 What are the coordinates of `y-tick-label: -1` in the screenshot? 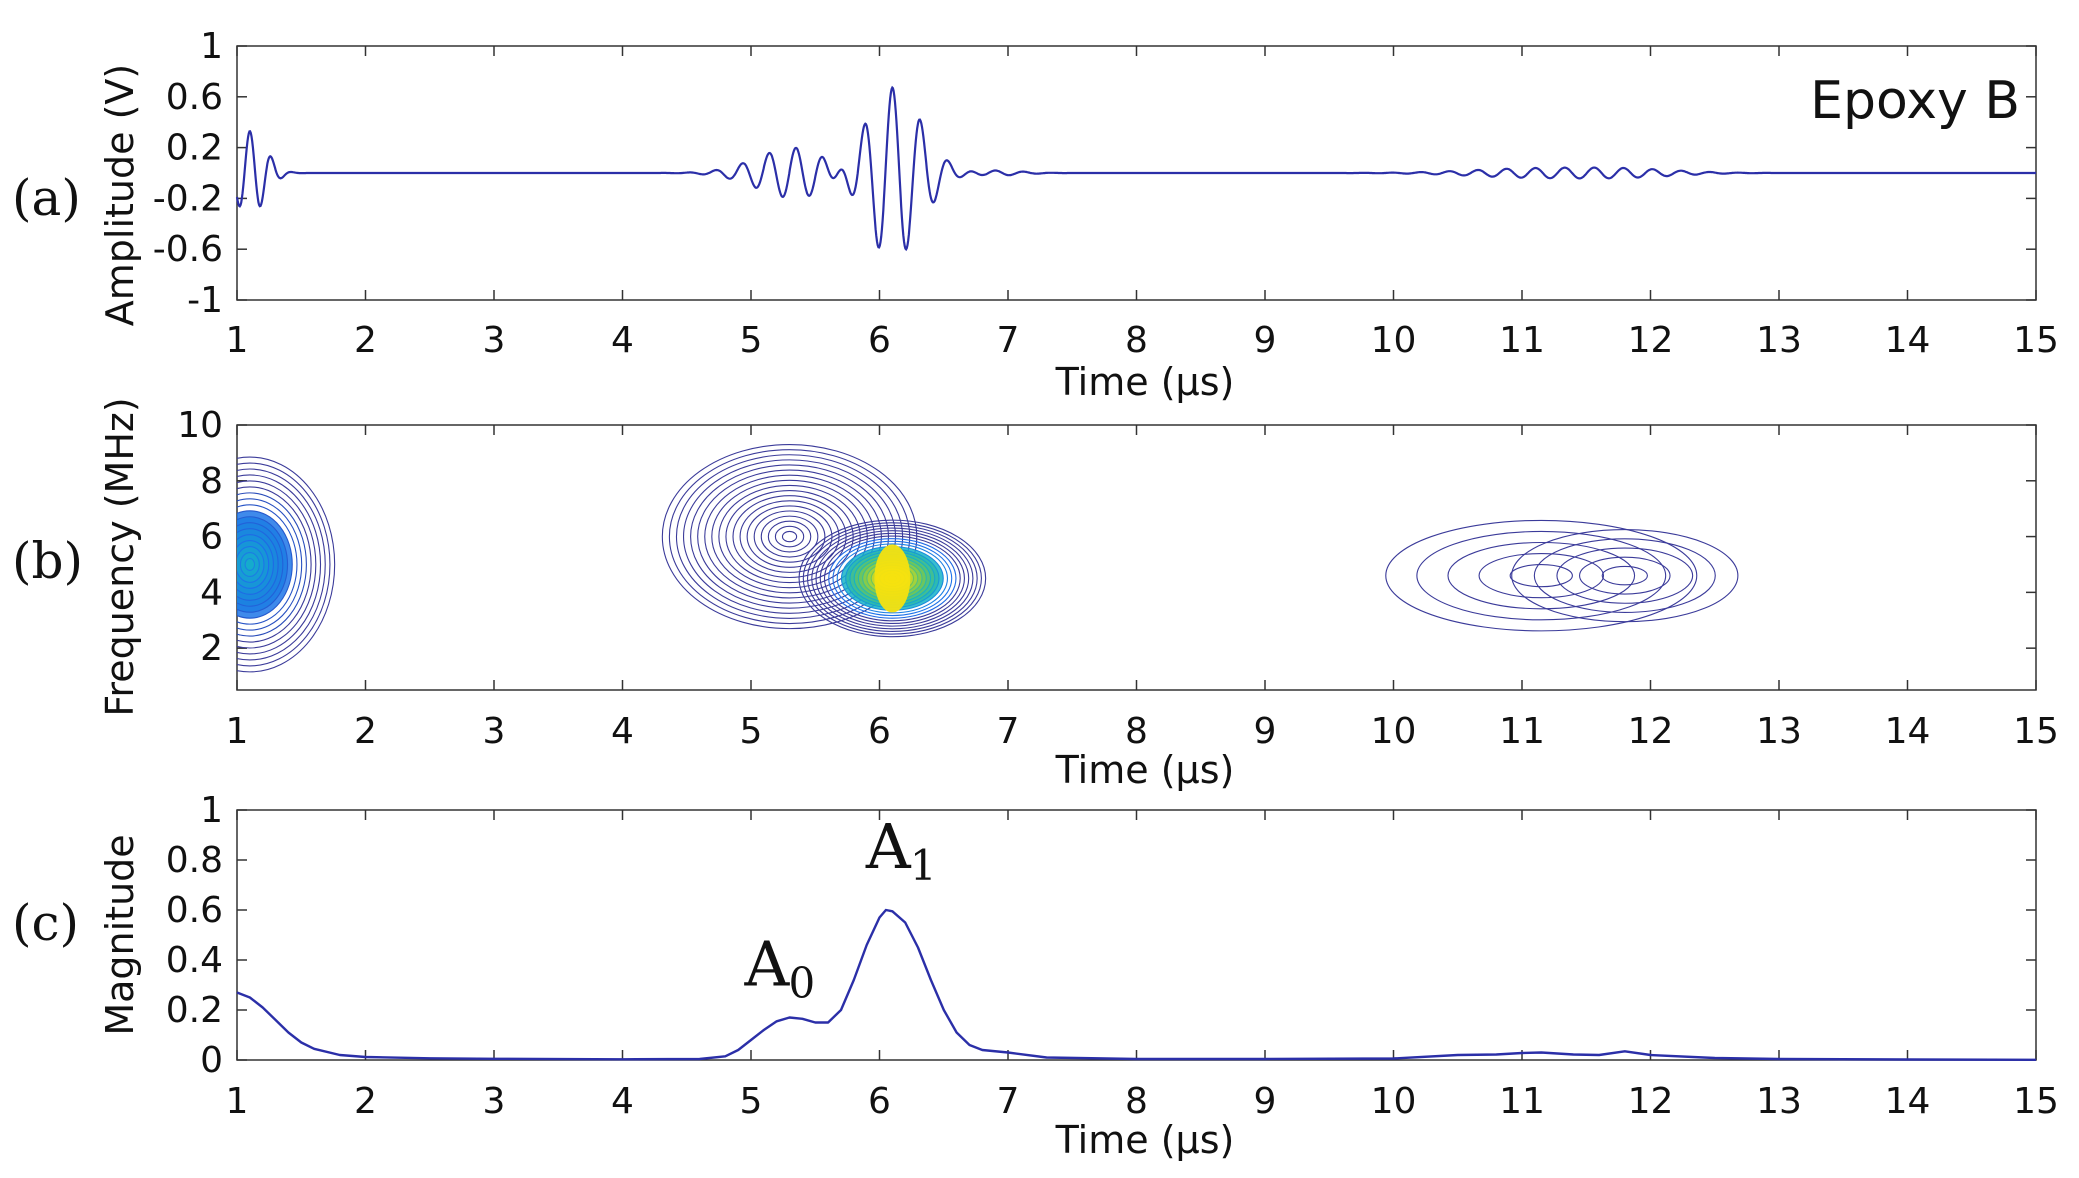 It's located at (205, 300).